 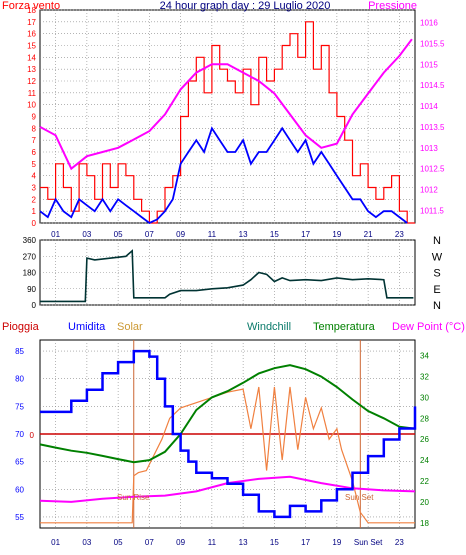 I want to click on wind-tick-label: 10, so click(x=31, y=105).